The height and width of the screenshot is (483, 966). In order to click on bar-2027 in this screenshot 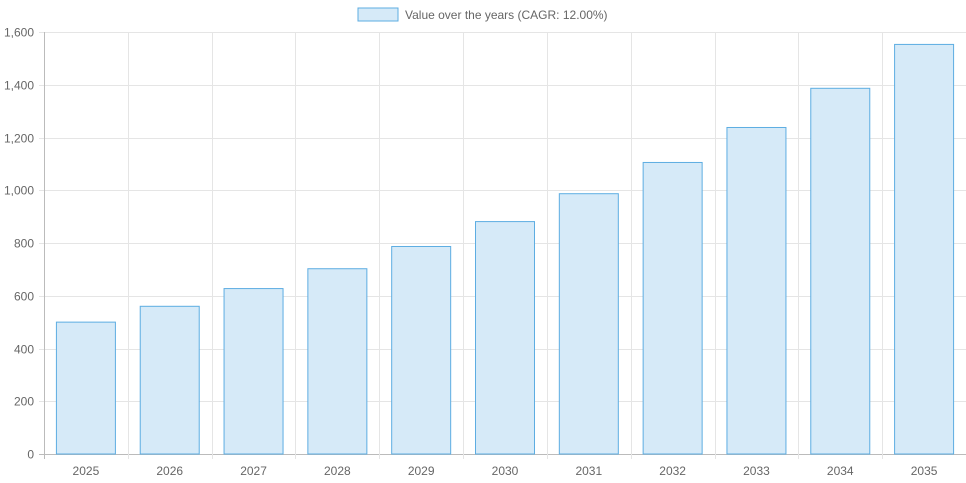, I will do `click(253, 371)`.